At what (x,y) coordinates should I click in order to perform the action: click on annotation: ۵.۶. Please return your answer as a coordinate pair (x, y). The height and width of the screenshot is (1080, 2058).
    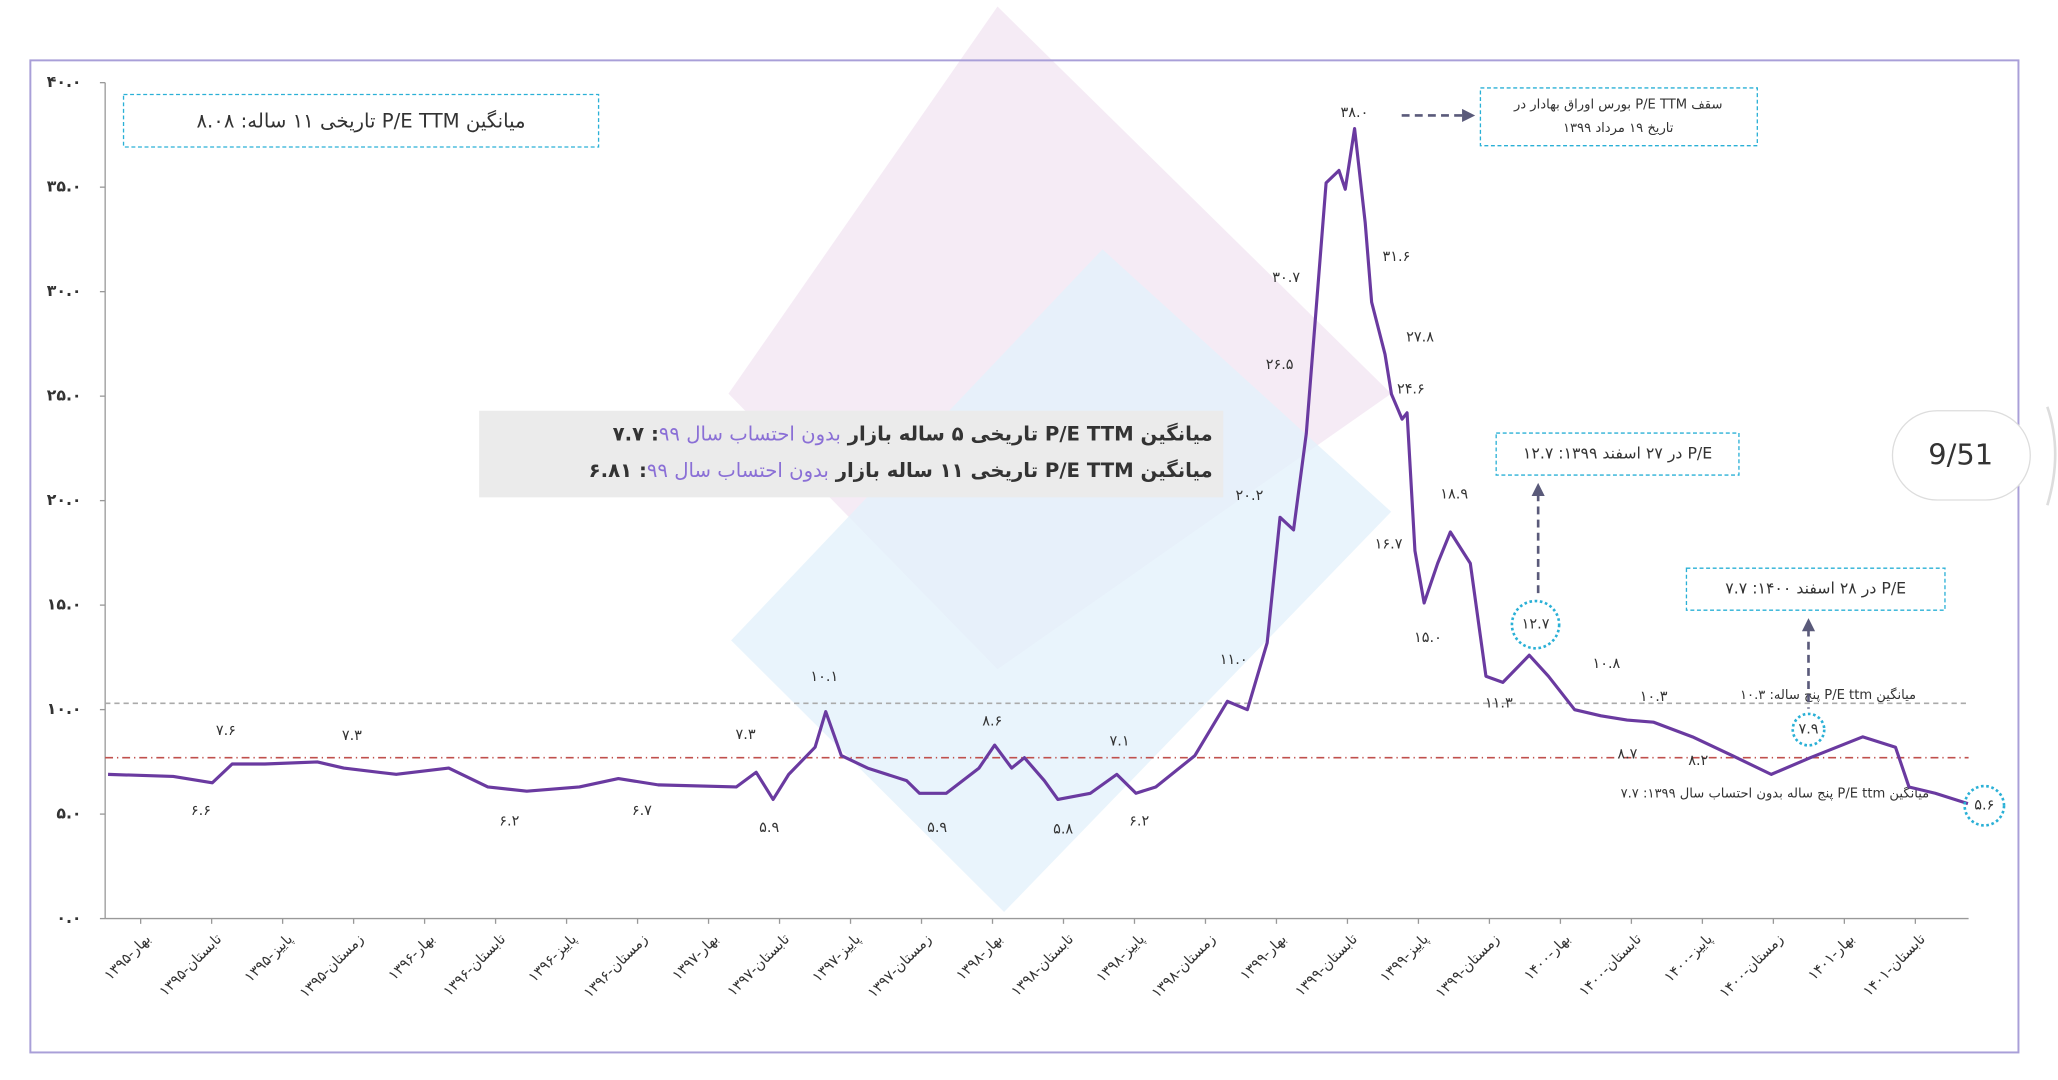
    Looking at the image, I should click on (1984, 806).